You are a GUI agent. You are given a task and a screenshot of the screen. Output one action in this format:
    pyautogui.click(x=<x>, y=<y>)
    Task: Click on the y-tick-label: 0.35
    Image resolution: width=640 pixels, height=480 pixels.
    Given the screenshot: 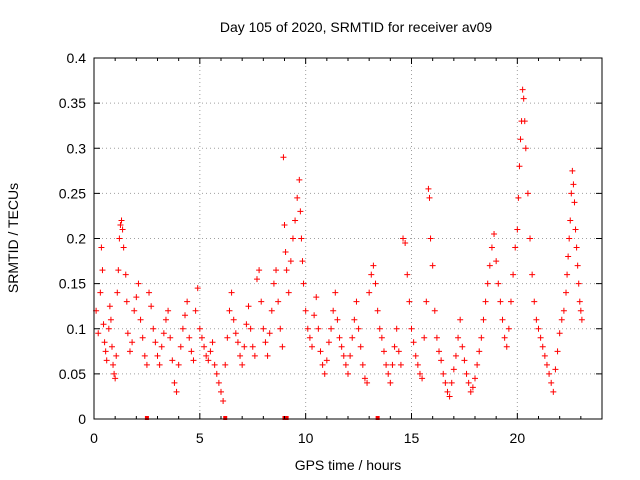 What is the action you would take?
    pyautogui.click(x=72, y=103)
    